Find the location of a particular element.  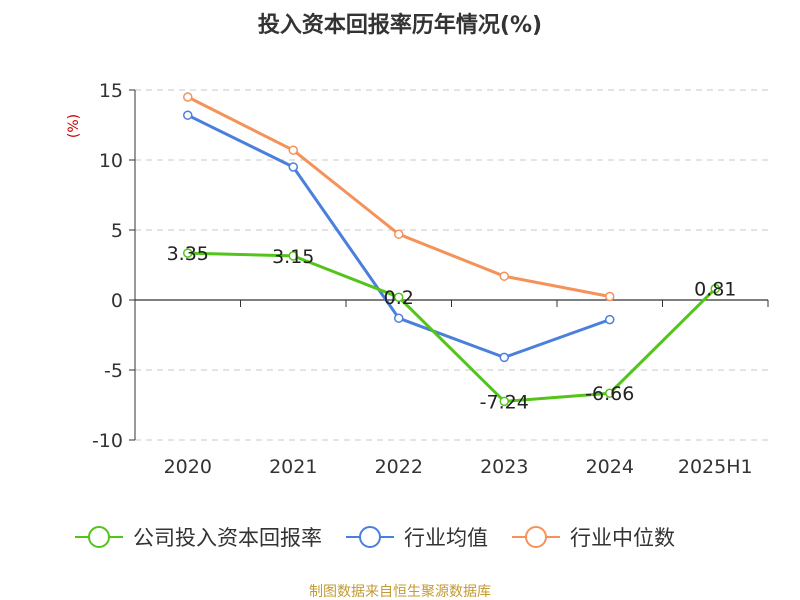

data-label: 0.81 is located at coordinates (715, 290).